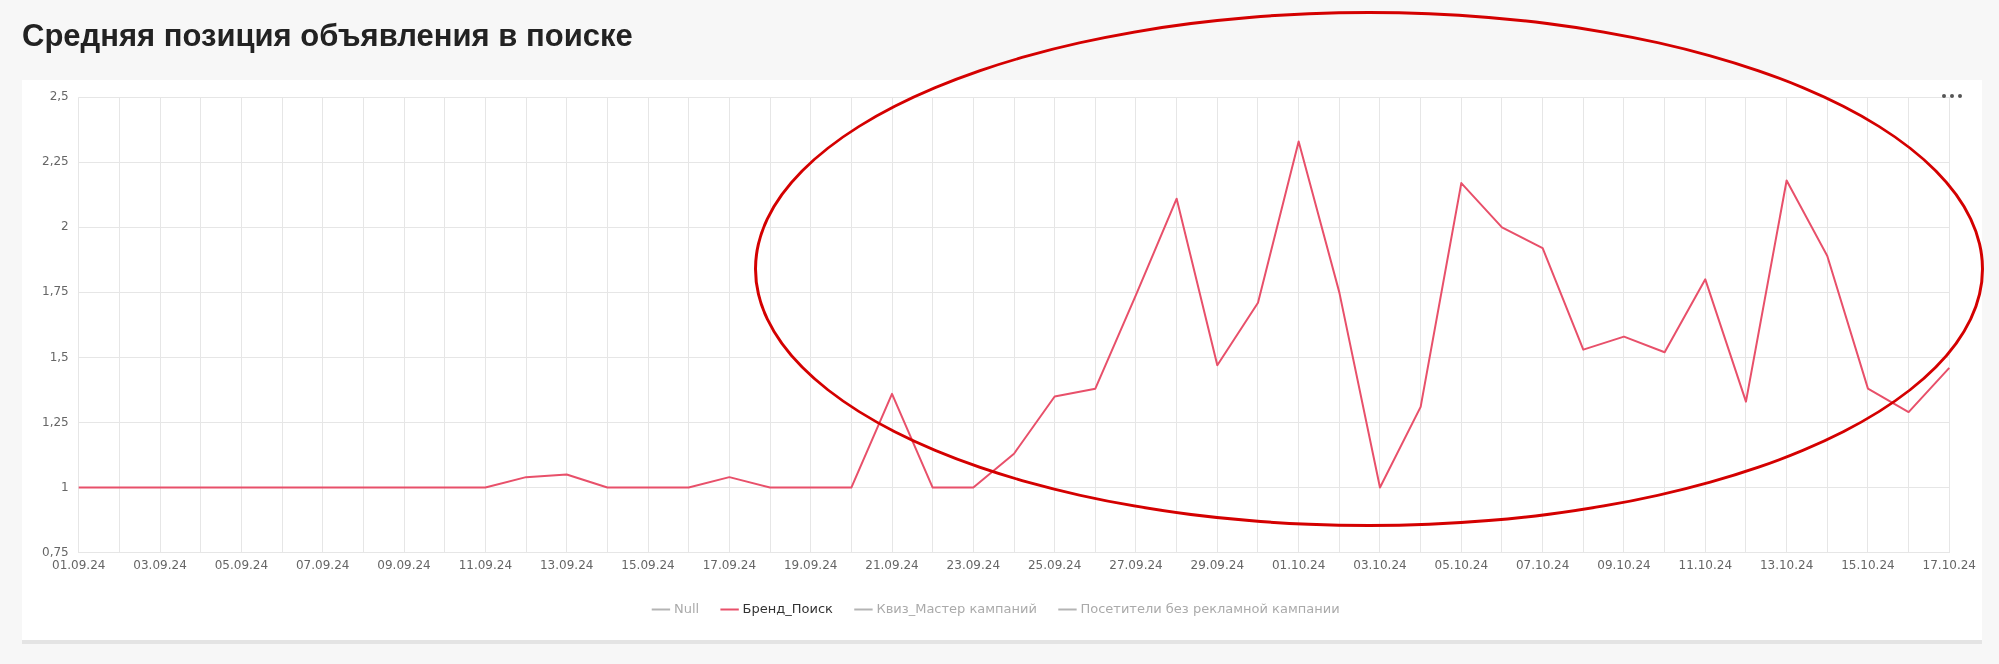  What do you see at coordinates (1868, 564) in the screenshot?
I see `x-tick-label: 15.10.24` at bounding box center [1868, 564].